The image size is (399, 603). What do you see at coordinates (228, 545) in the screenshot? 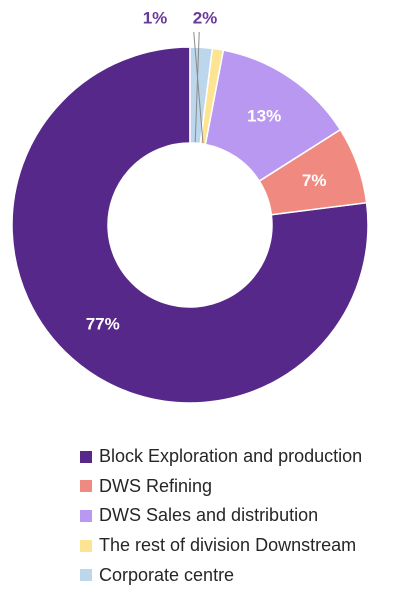
I see `legend-label: The rest of division Downstream` at bounding box center [228, 545].